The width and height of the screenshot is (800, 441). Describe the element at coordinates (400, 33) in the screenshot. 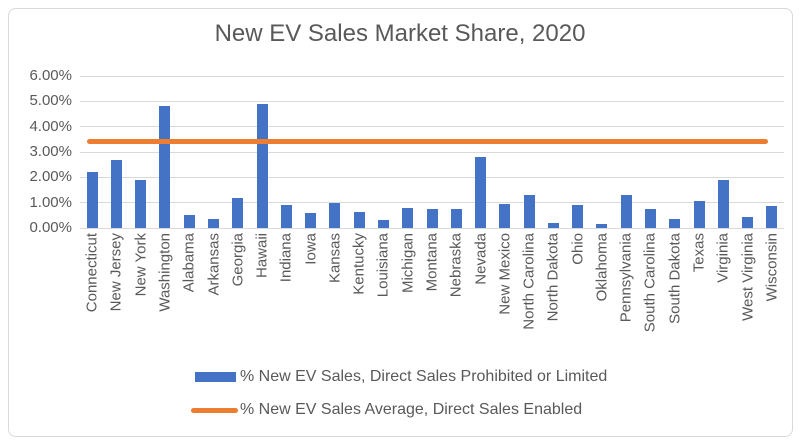

I see `chart-title: New EV Sales Market Share, 2020` at that location.